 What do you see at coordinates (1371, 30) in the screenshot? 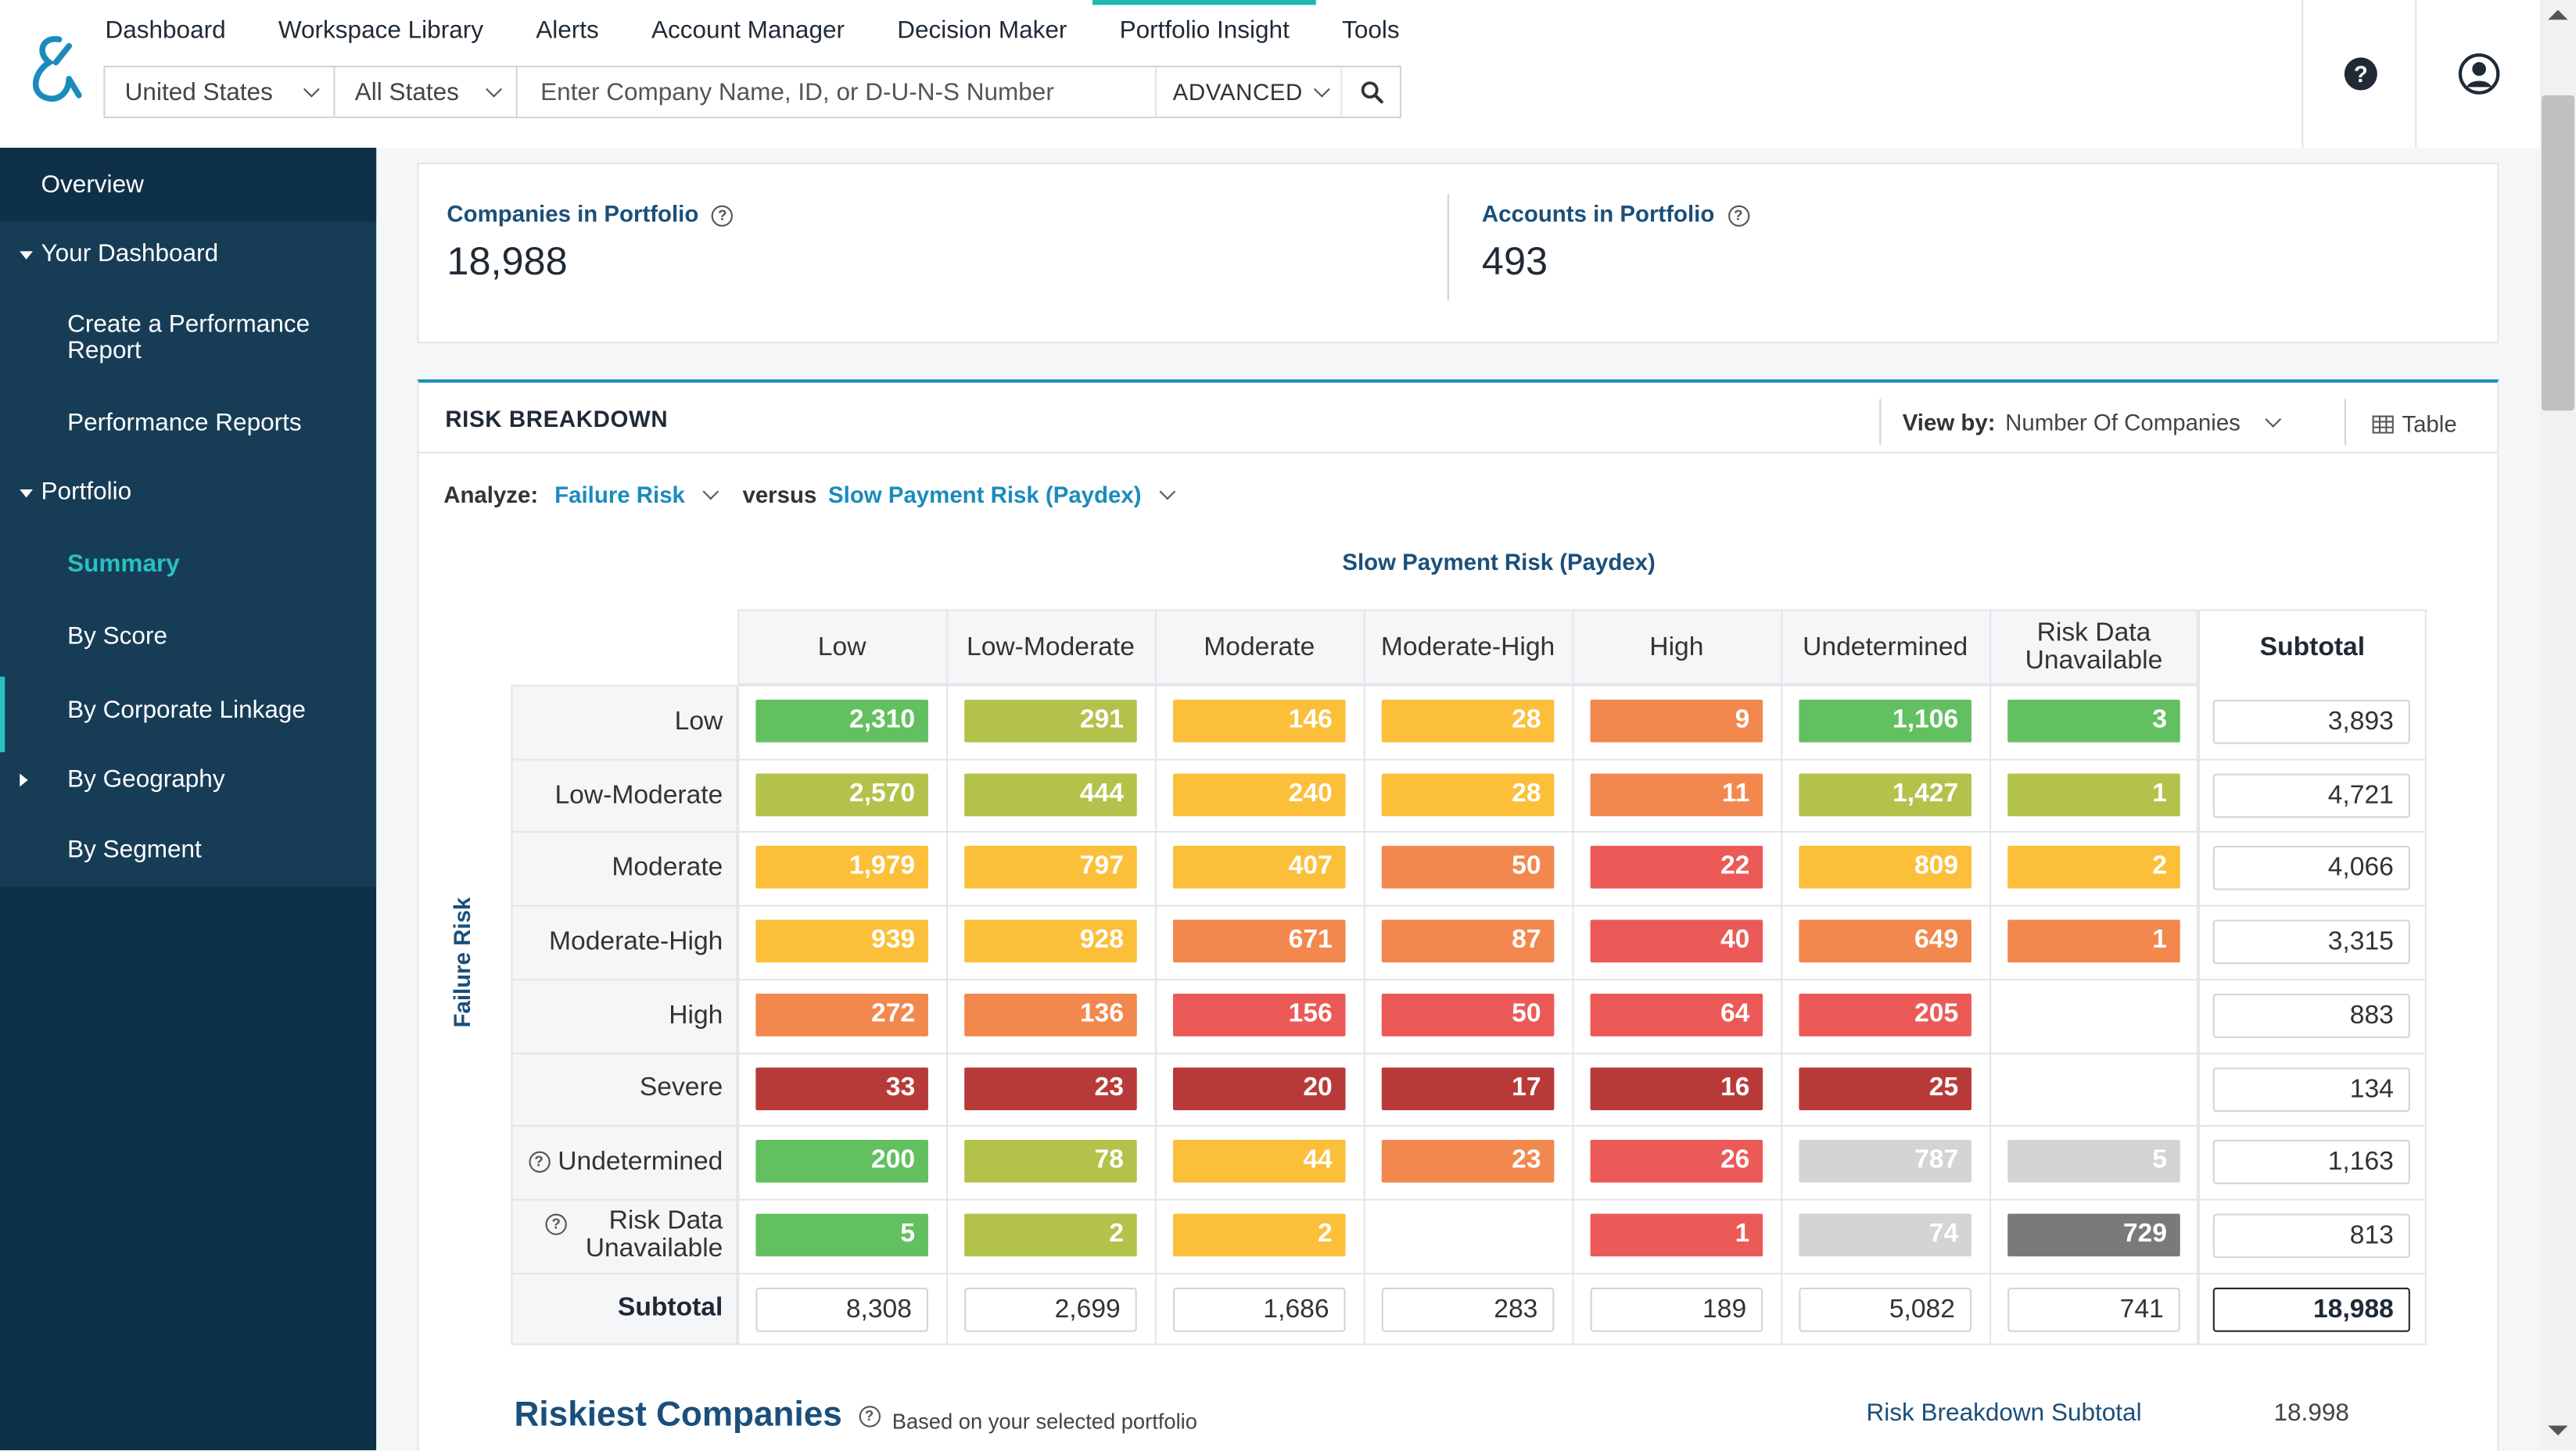
I see `nav-tools: Tools` at bounding box center [1371, 30].